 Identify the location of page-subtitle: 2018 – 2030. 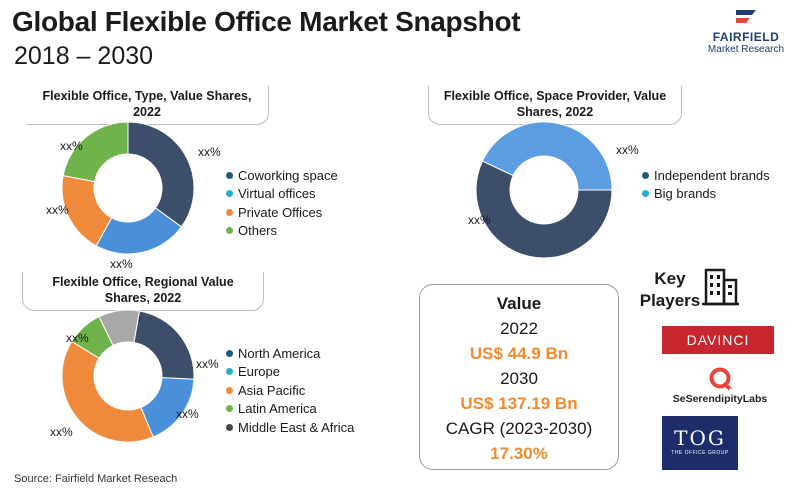
(84, 56).